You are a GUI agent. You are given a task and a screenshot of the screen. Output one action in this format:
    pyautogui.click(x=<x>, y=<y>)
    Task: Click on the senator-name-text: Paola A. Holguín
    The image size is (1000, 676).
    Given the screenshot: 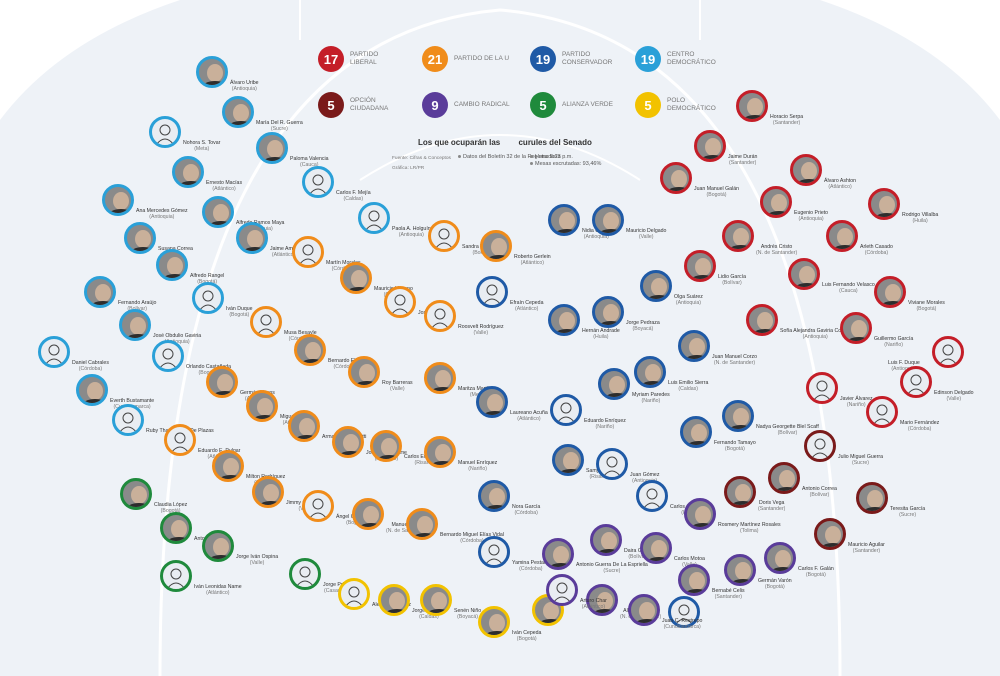 What is the action you would take?
    pyautogui.click(x=411, y=229)
    